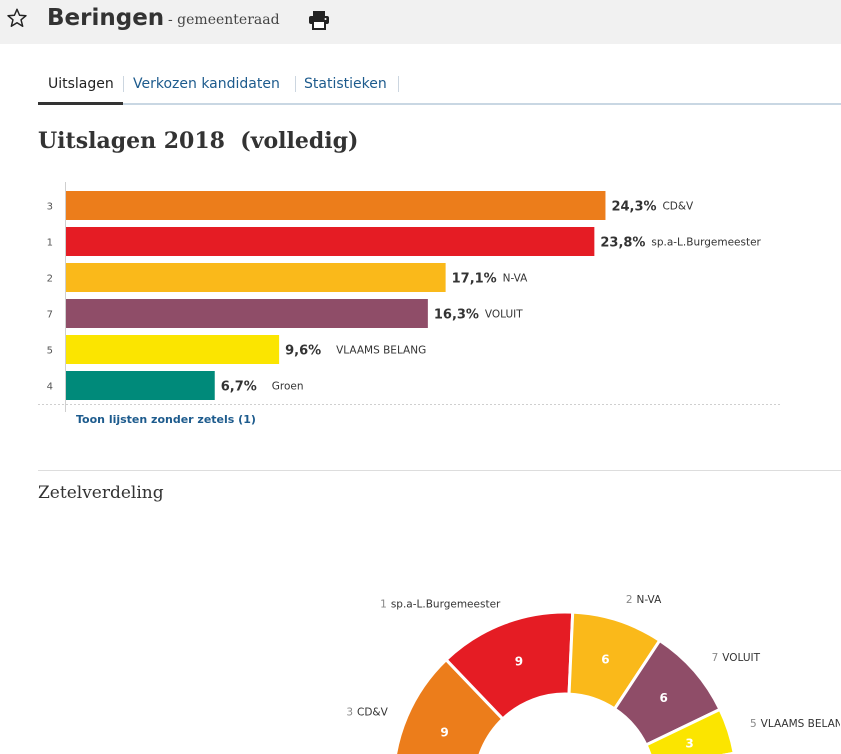  Describe the element at coordinates (715, 658) in the screenshot. I see `seat-label-number: 7` at that location.